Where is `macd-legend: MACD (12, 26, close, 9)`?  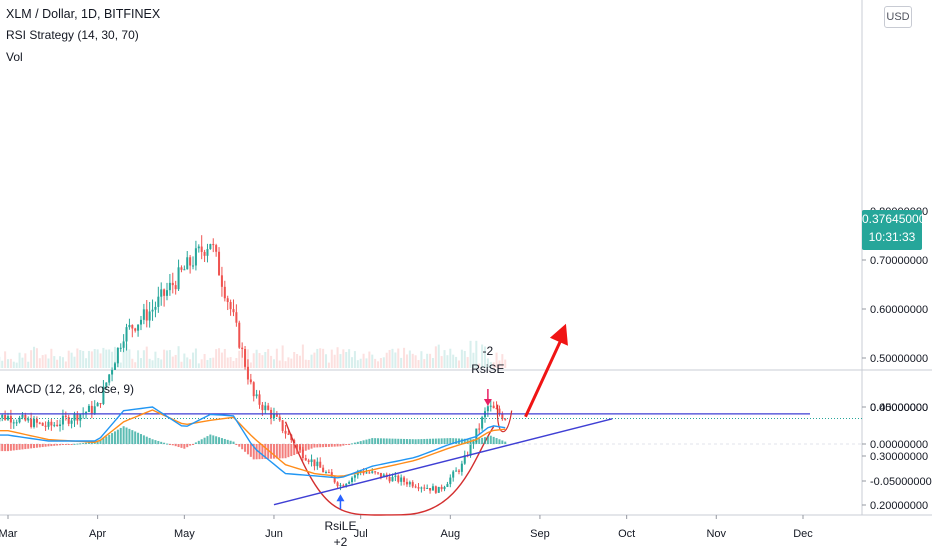 macd-legend: MACD (12, 26, close, 9) is located at coordinates (70, 389).